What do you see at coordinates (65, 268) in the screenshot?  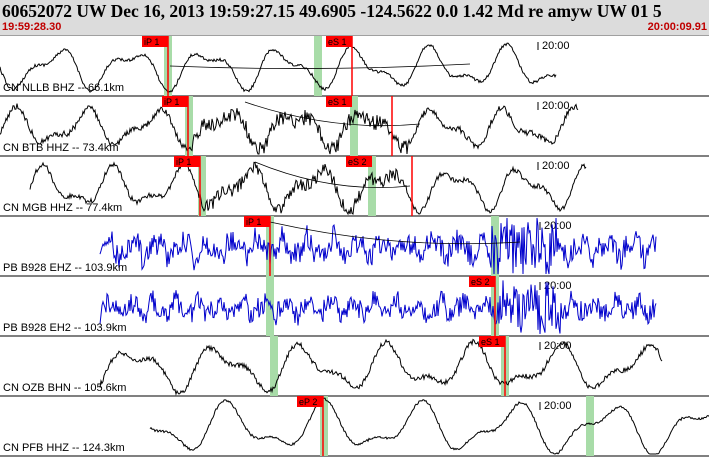 I see `channel-label: PB B928 EHZ -- 103.9km` at bounding box center [65, 268].